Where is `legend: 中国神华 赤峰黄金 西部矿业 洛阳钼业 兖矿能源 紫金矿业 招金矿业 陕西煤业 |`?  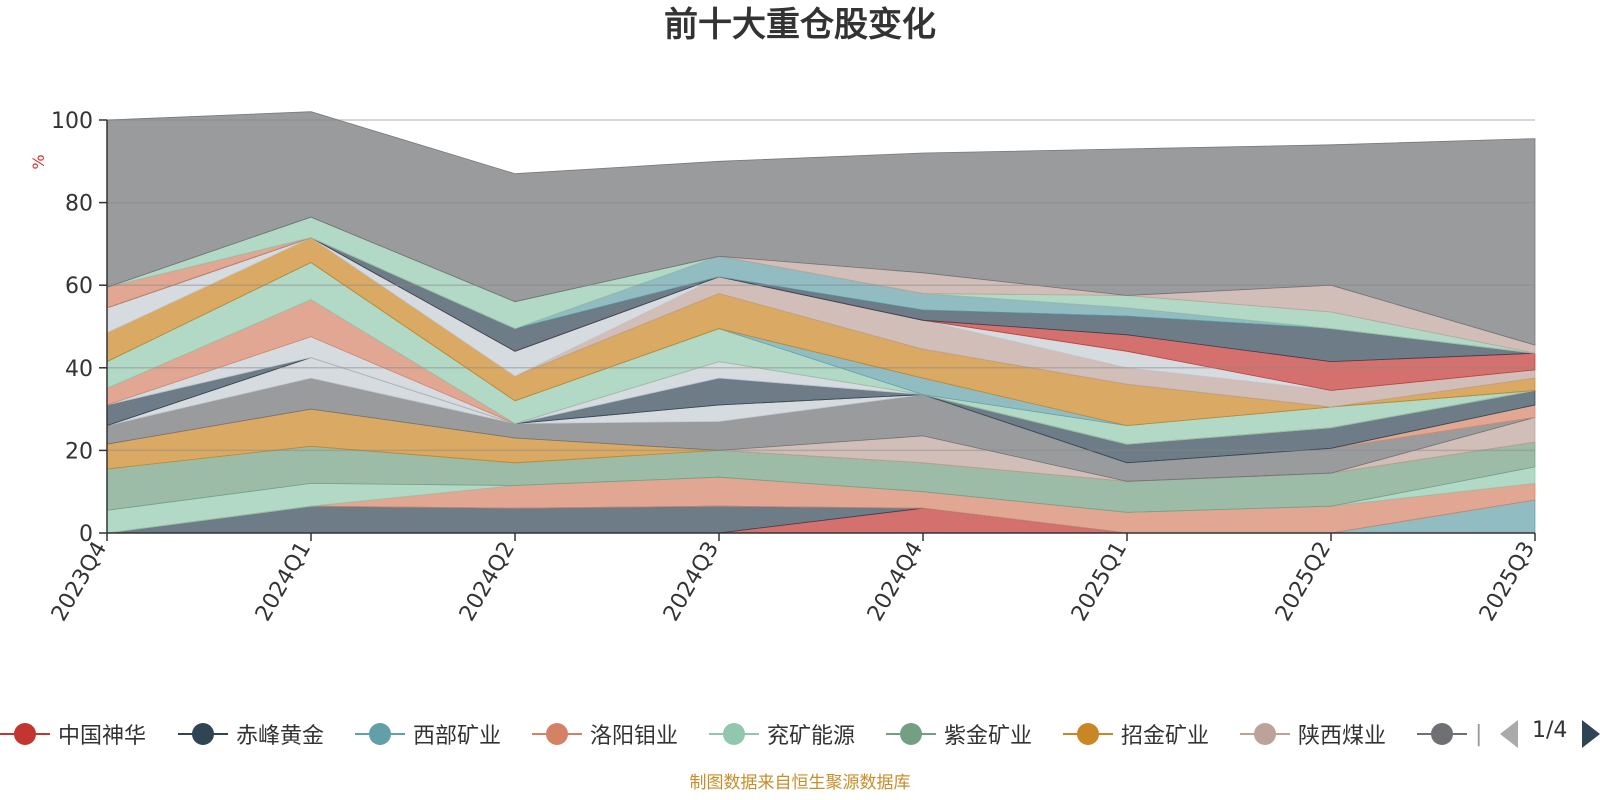
legend: 中国神华 赤峰黄金 西部矿业 洛阳钼业 兖矿能源 紫金矿业 招金矿业 陕西煤业 | is located at coordinates (800, 734).